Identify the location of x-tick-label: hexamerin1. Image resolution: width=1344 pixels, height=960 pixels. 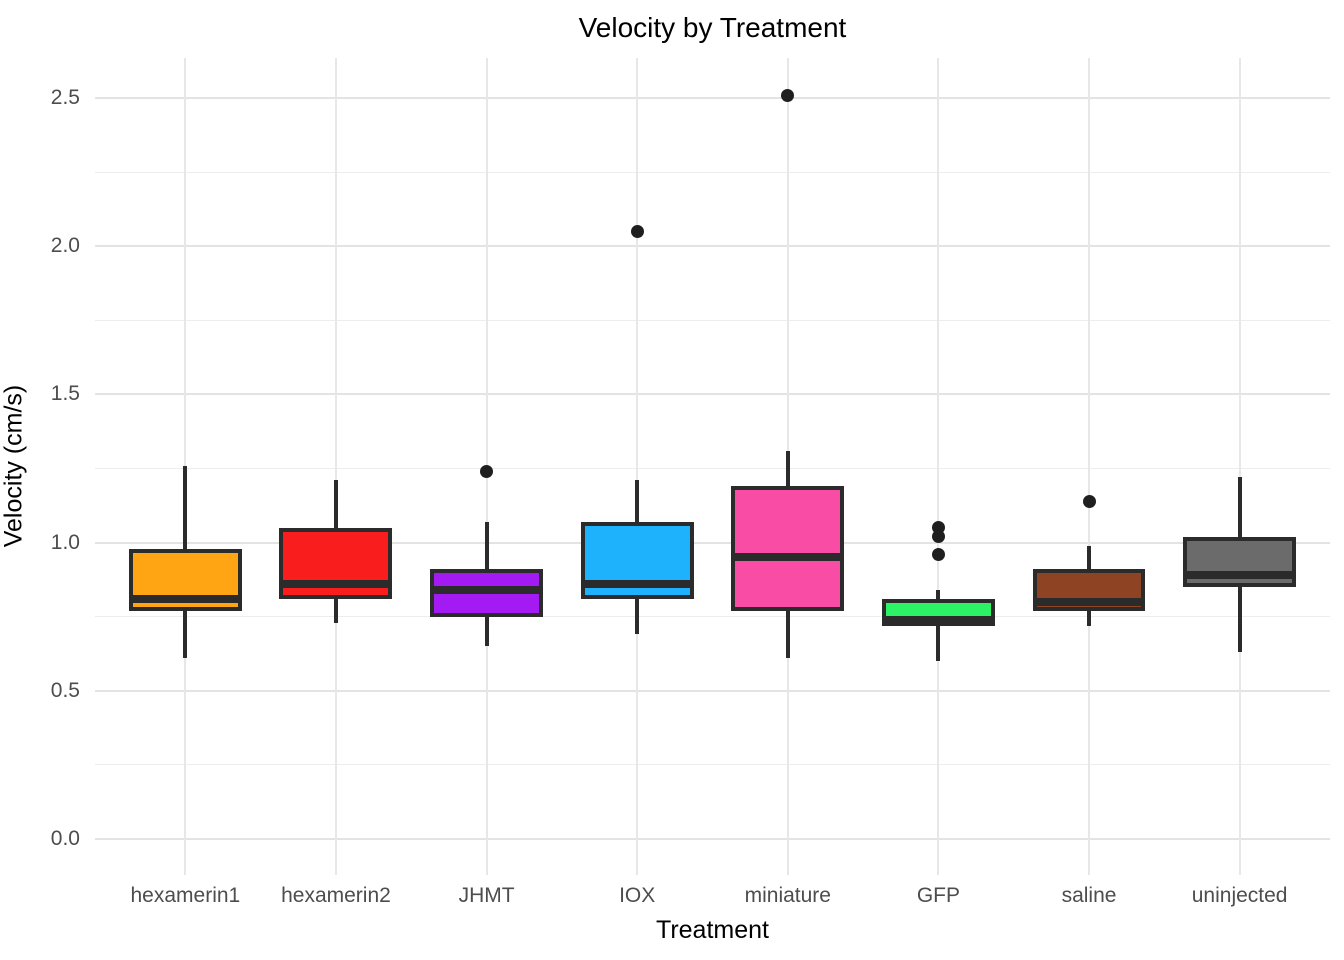
(185, 895).